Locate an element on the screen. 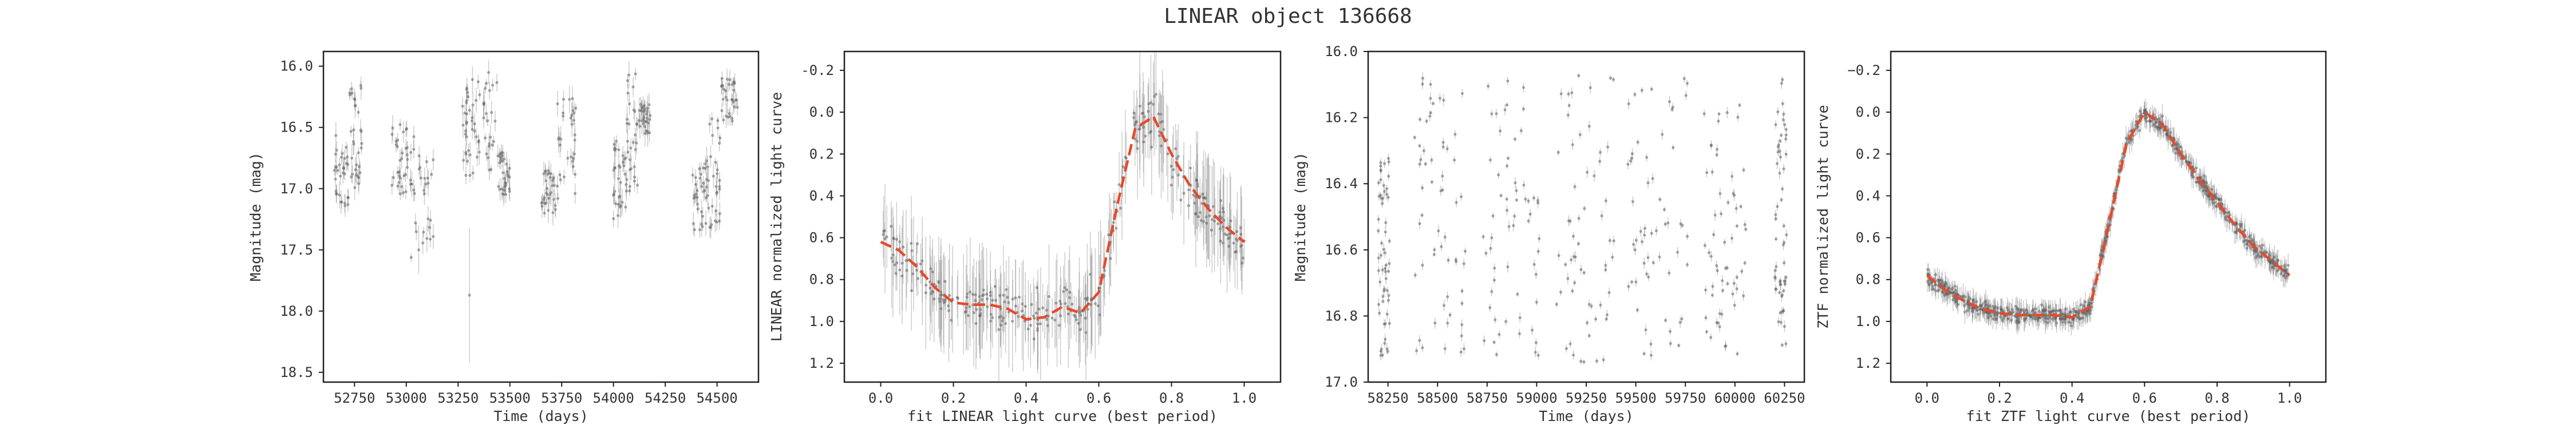 Image resolution: width=2576 pixels, height=429 pixels. chart-1-x-tick-label: 53250 is located at coordinates (458, 398).